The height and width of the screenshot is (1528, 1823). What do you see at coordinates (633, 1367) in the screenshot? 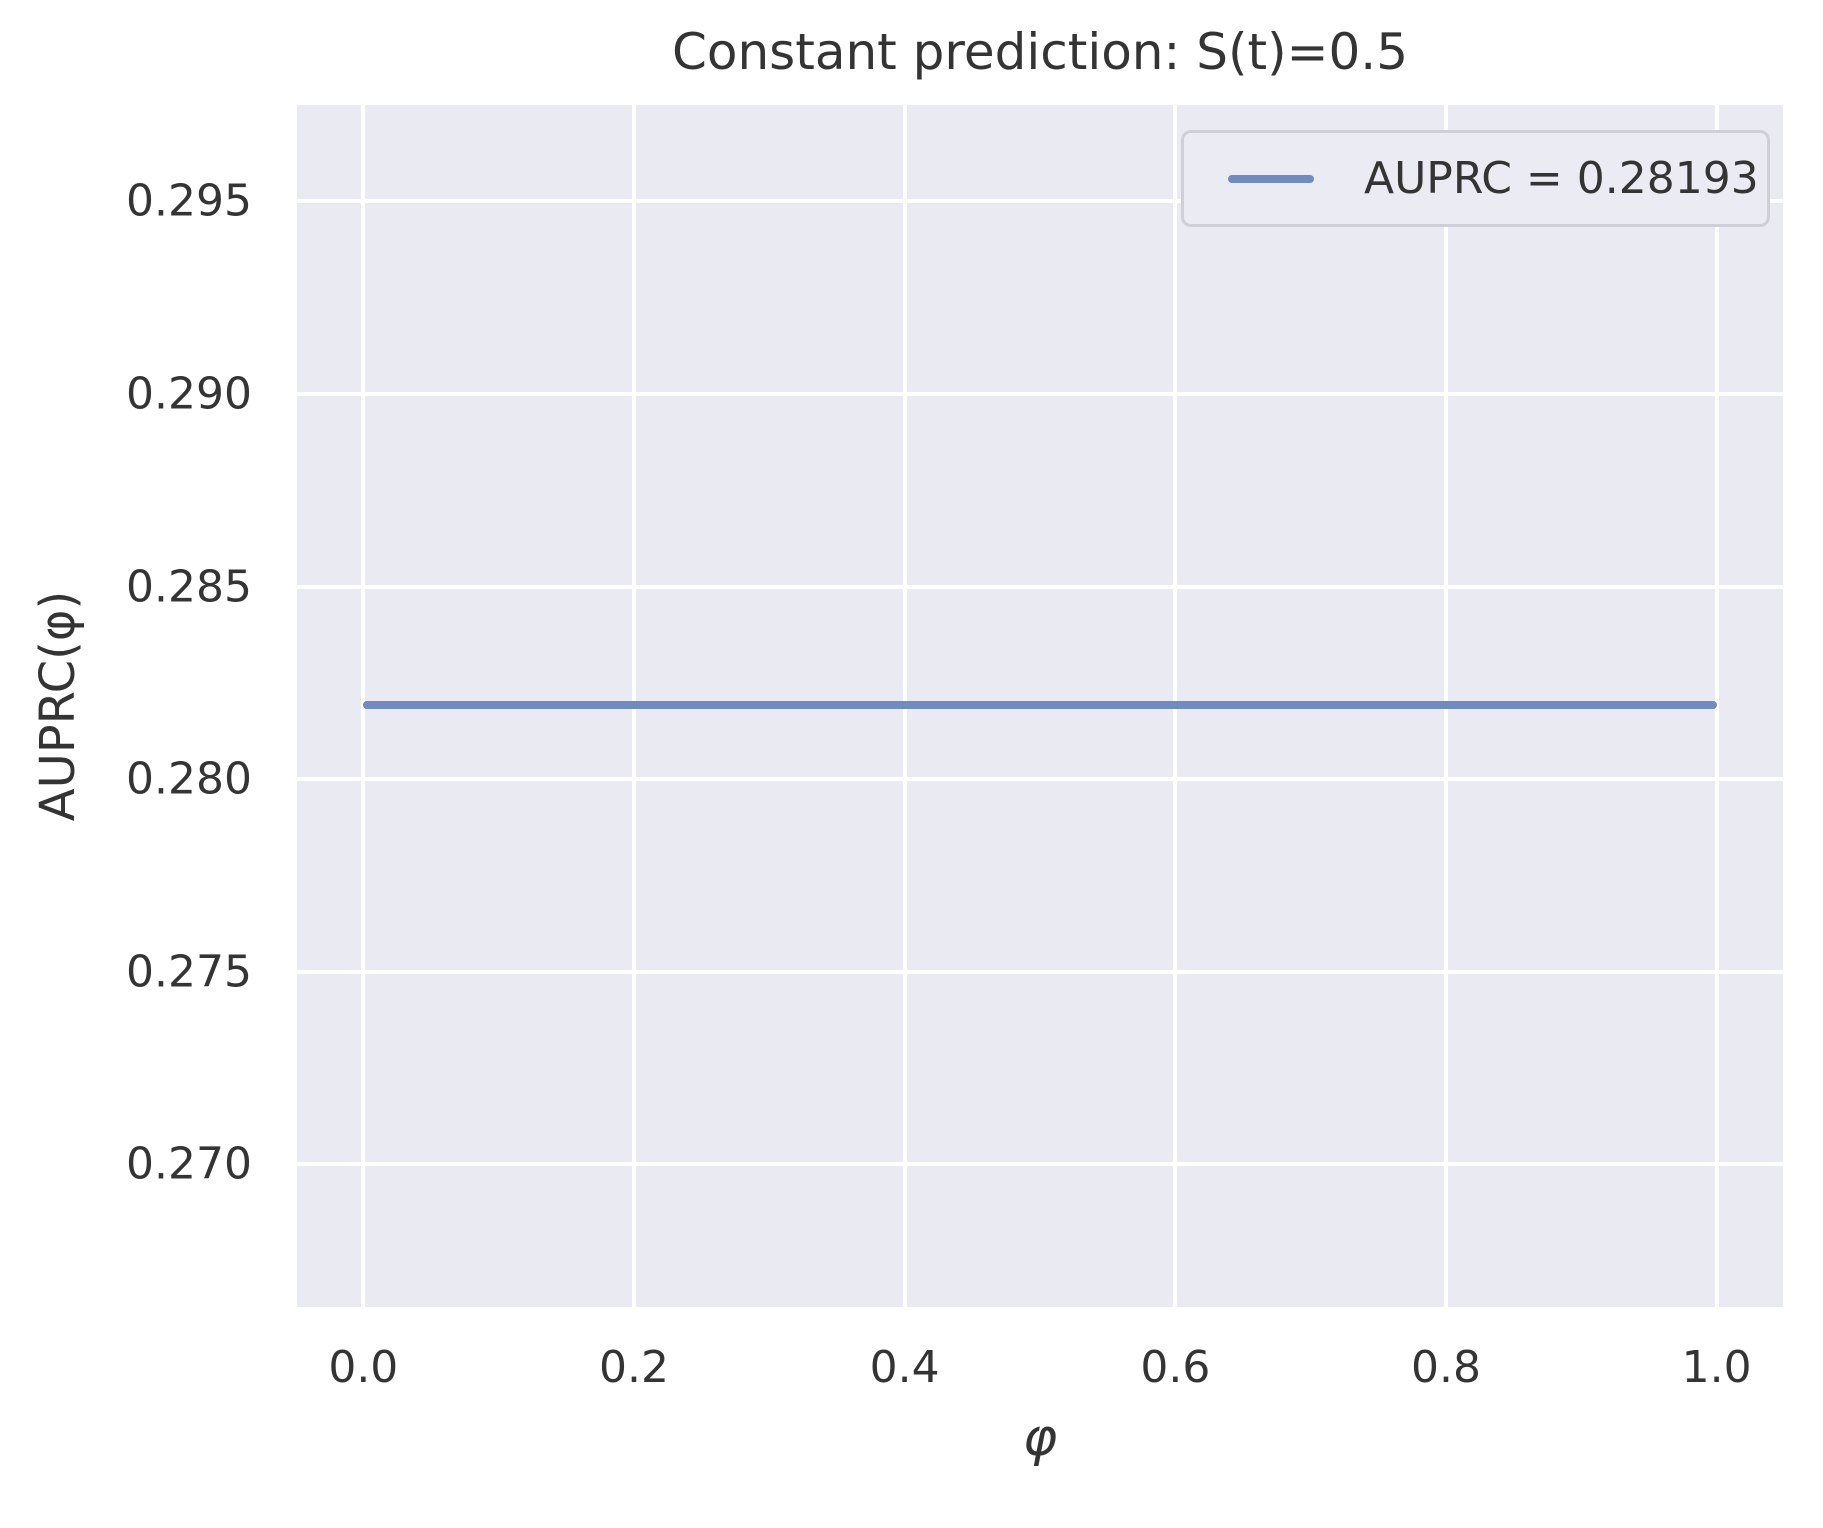
I see `x-tick-label: 0.2` at bounding box center [633, 1367].